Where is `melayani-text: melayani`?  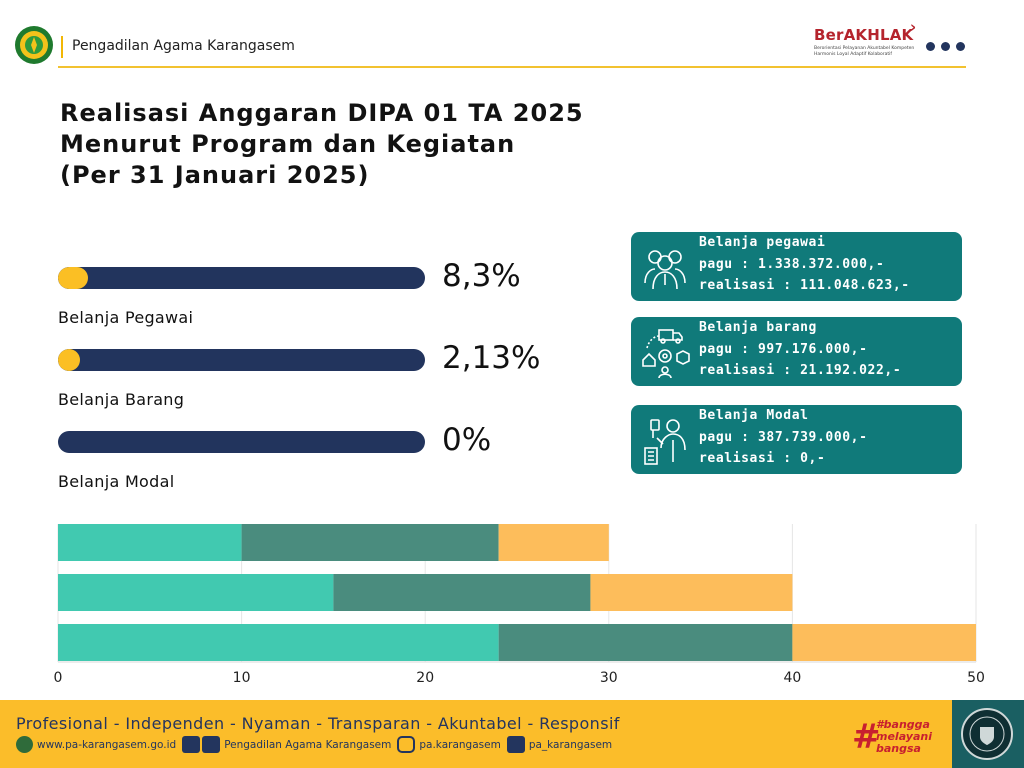 melayani-text: melayani is located at coordinates (904, 736).